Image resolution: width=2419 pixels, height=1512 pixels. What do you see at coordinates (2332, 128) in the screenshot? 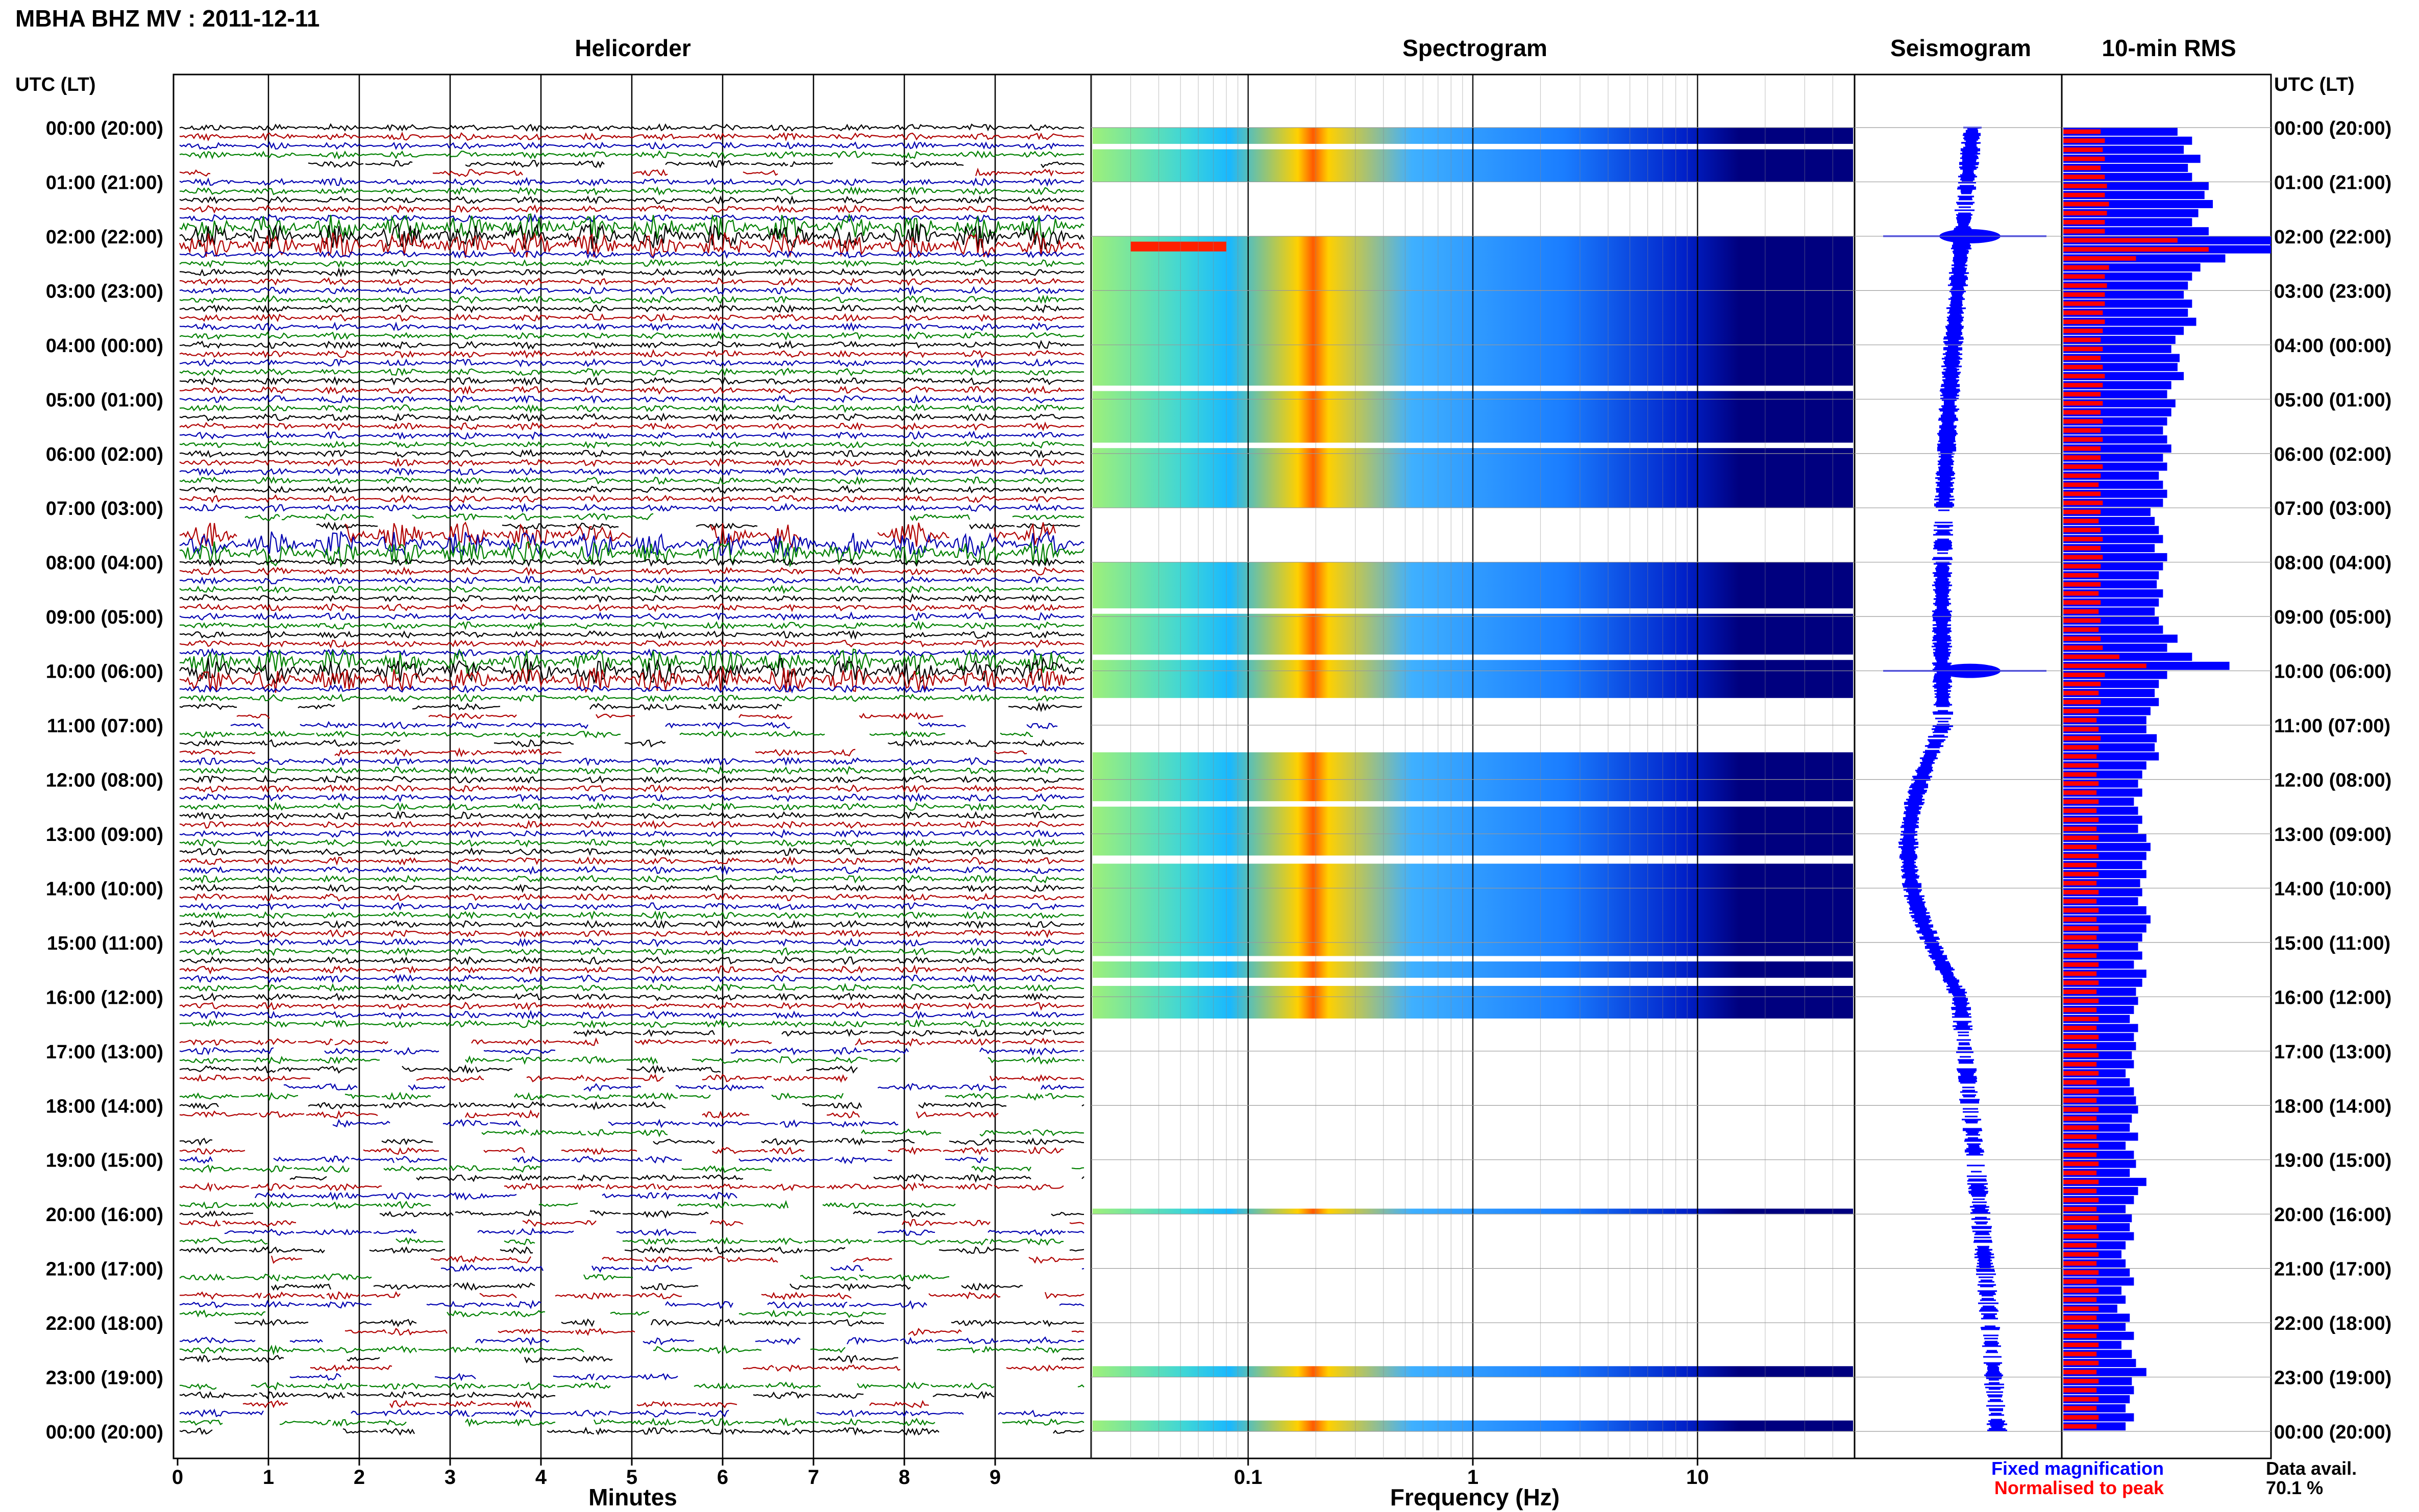
I see `utc-tick-right: 00:00 (20:00)` at bounding box center [2332, 128].